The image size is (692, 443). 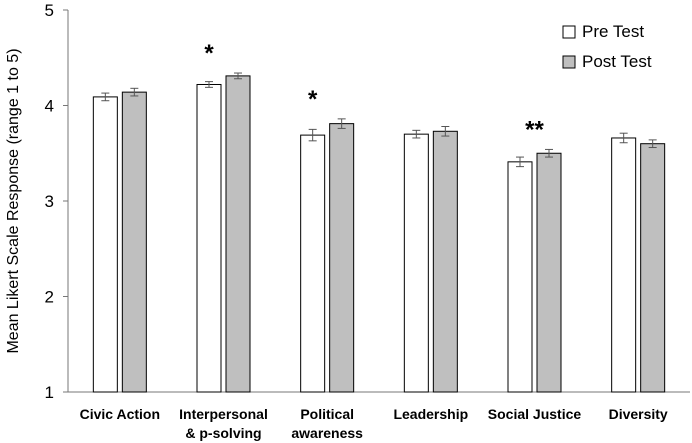 I want to click on legend: Pre Test Post Test, so click(x=607, y=46).